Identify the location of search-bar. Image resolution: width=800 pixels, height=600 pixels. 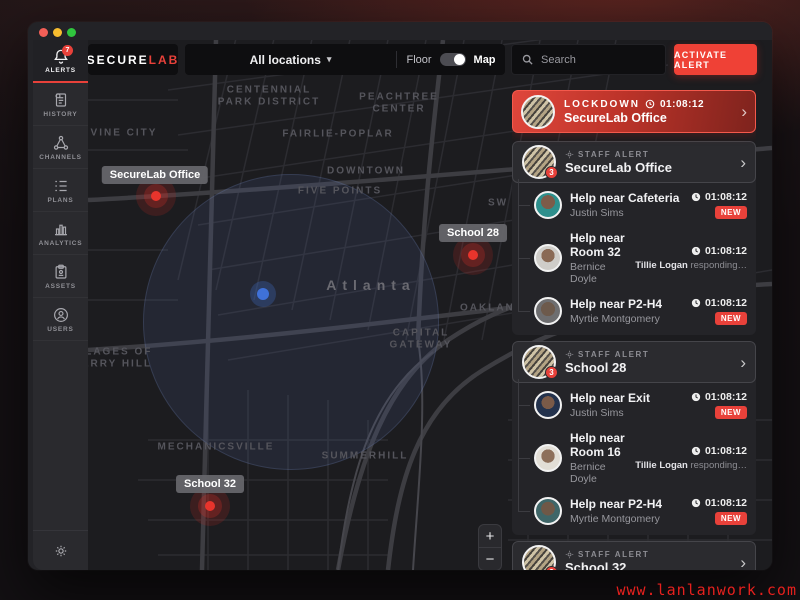
(588, 59).